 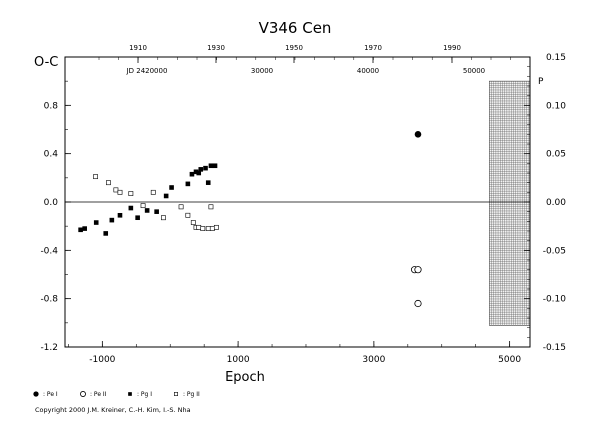 I want to click on legend-label: : Pg I, so click(x=144, y=394).